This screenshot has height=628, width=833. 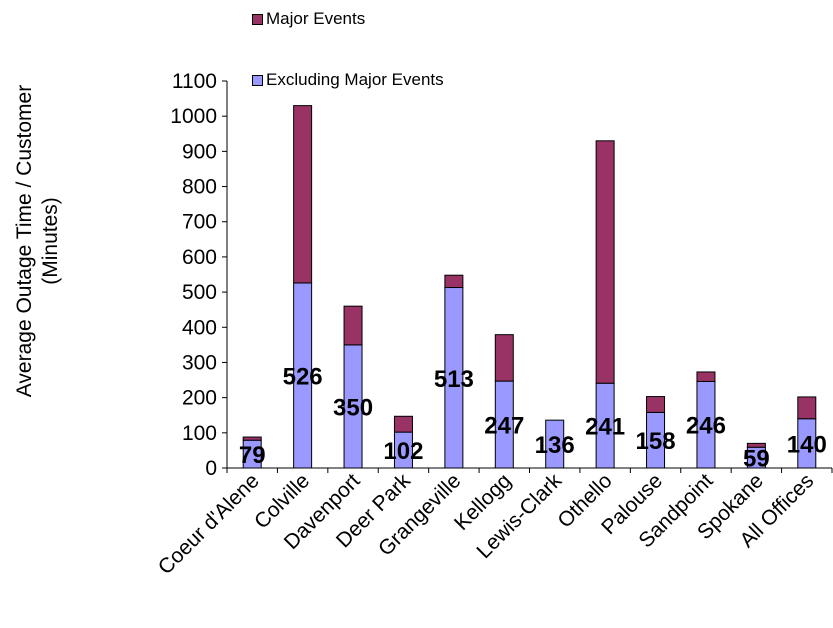 I want to click on y-tick-label: 300, so click(x=199, y=362).